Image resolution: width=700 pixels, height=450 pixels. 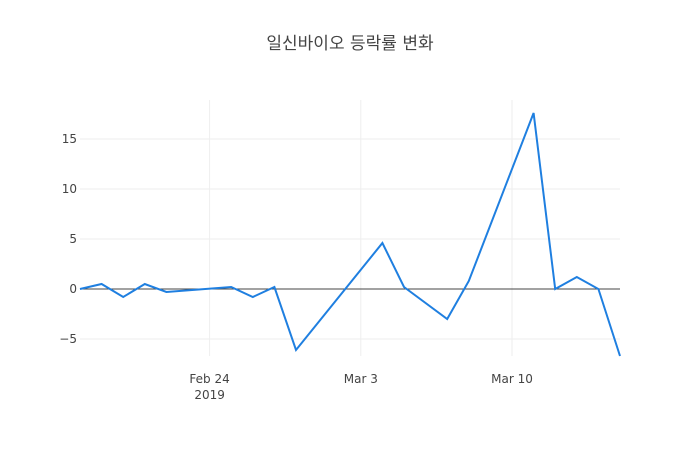 I want to click on y-tick-label: −5, so click(x=68, y=339).